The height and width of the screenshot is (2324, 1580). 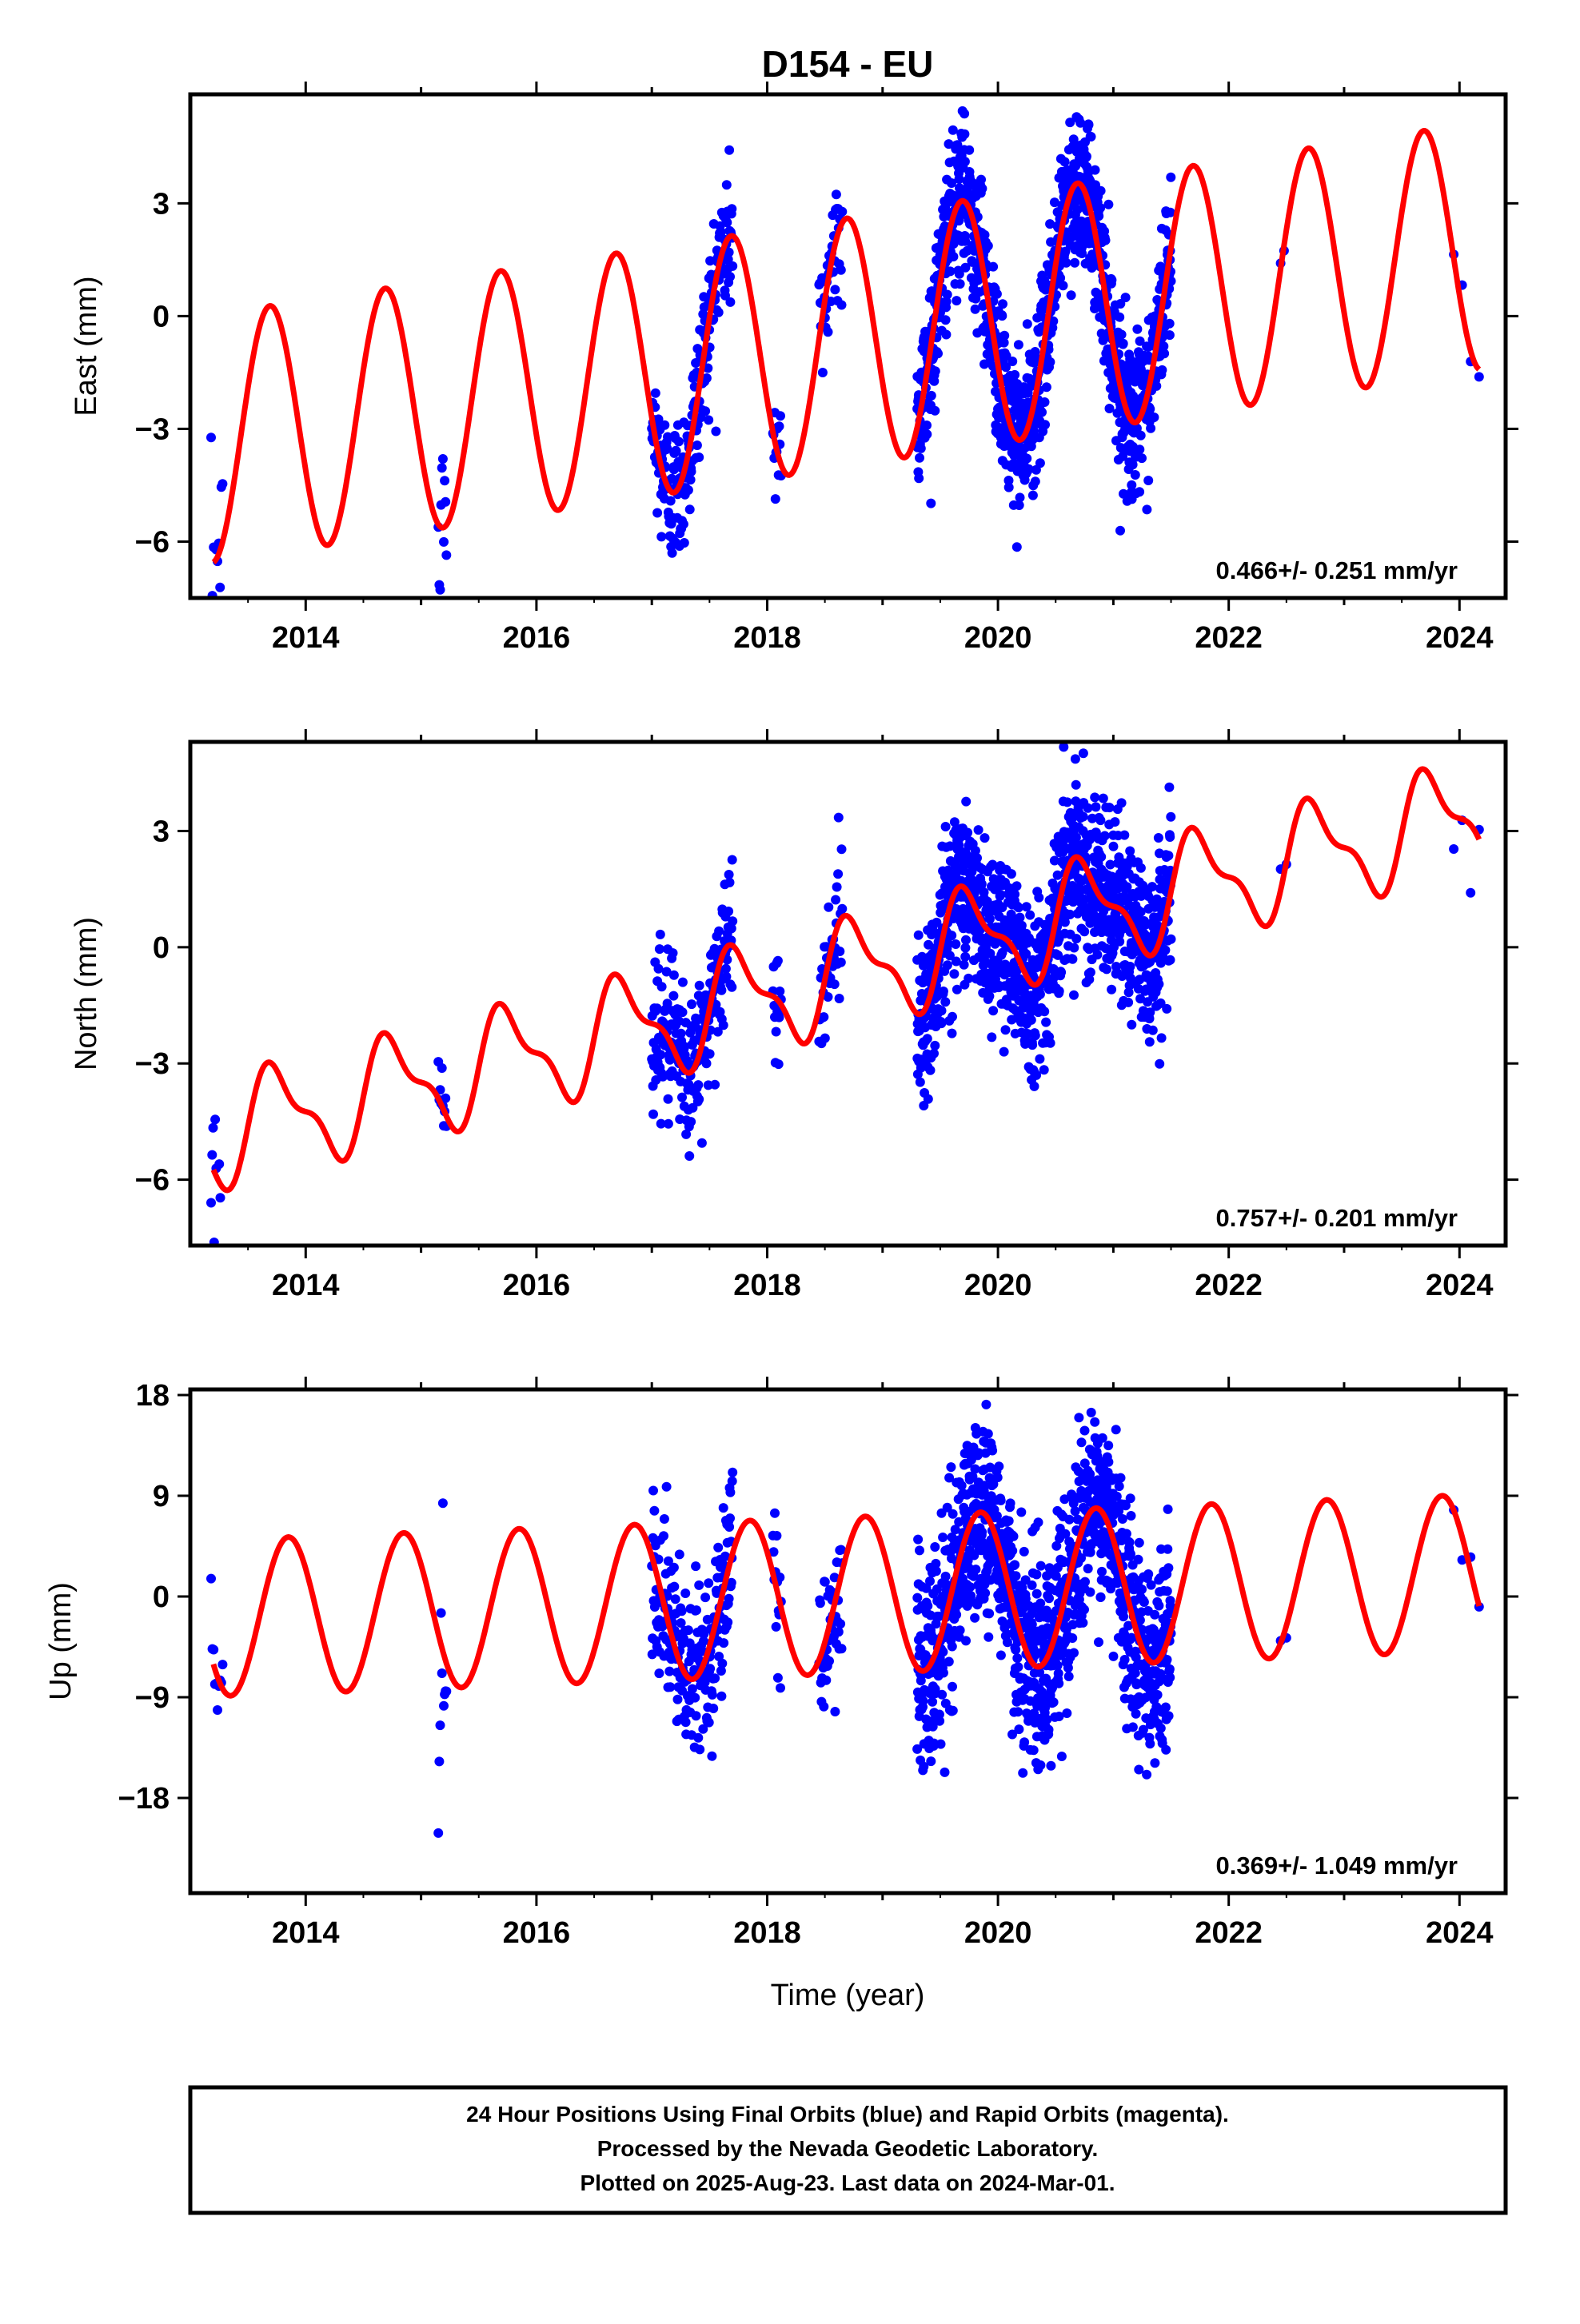 What do you see at coordinates (152, 1698) in the screenshot?
I see `y-tick-label: −9` at bounding box center [152, 1698].